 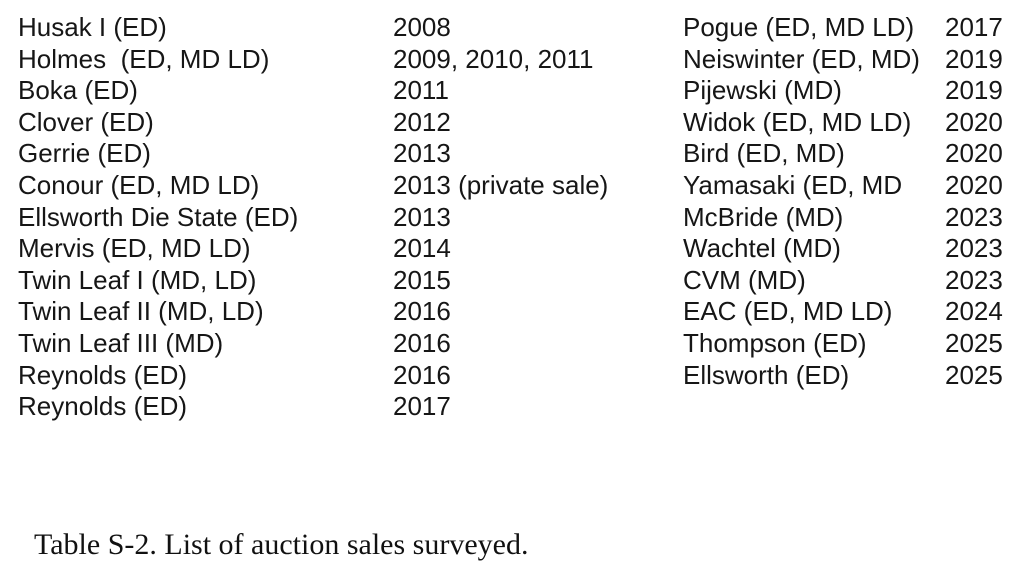 I want to click on sale-years: 2008, so click(x=422, y=27).